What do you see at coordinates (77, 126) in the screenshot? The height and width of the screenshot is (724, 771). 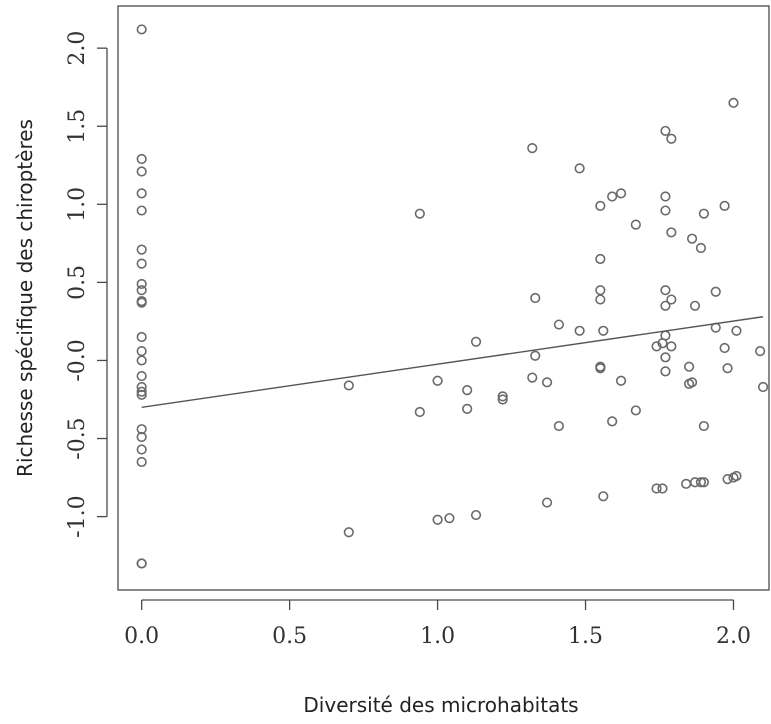 I see `y-tick-label: 1.5` at bounding box center [77, 126].